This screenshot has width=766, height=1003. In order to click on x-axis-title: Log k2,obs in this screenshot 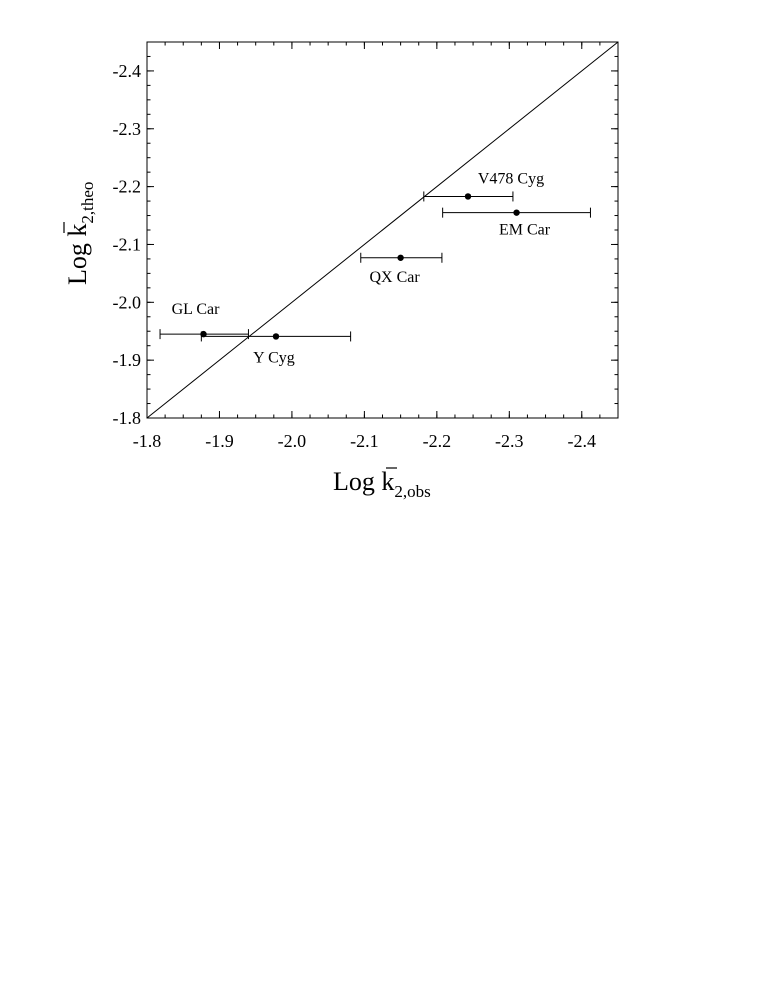, I will do `click(382, 484)`.